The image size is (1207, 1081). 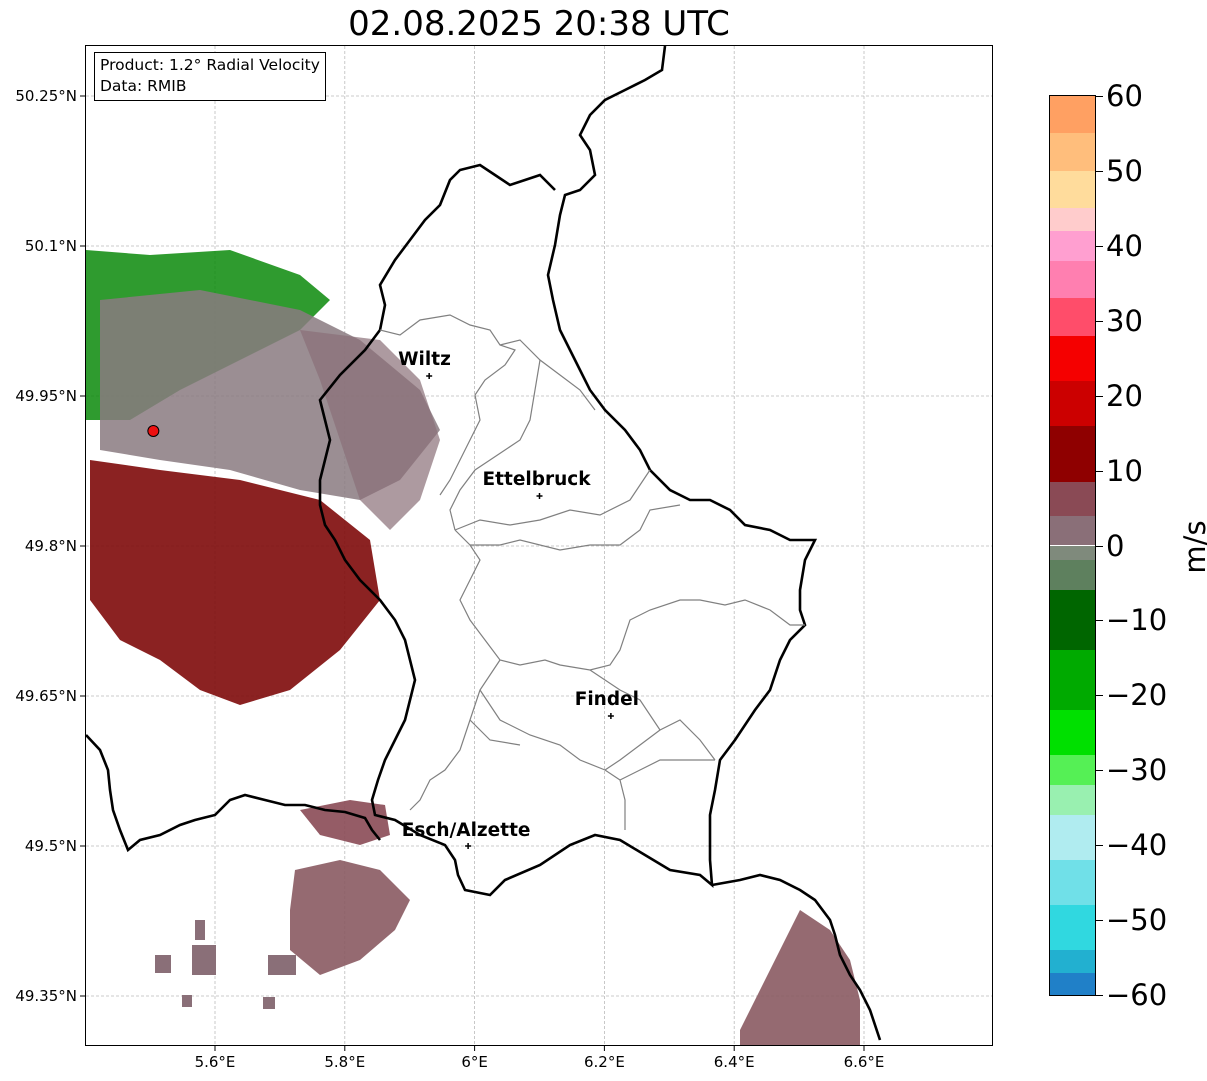 What do you see at coordinates (1115, 545) in the screenshot?
I see `colorbar-tick-label: 0` at bounding box center [1115, 545].